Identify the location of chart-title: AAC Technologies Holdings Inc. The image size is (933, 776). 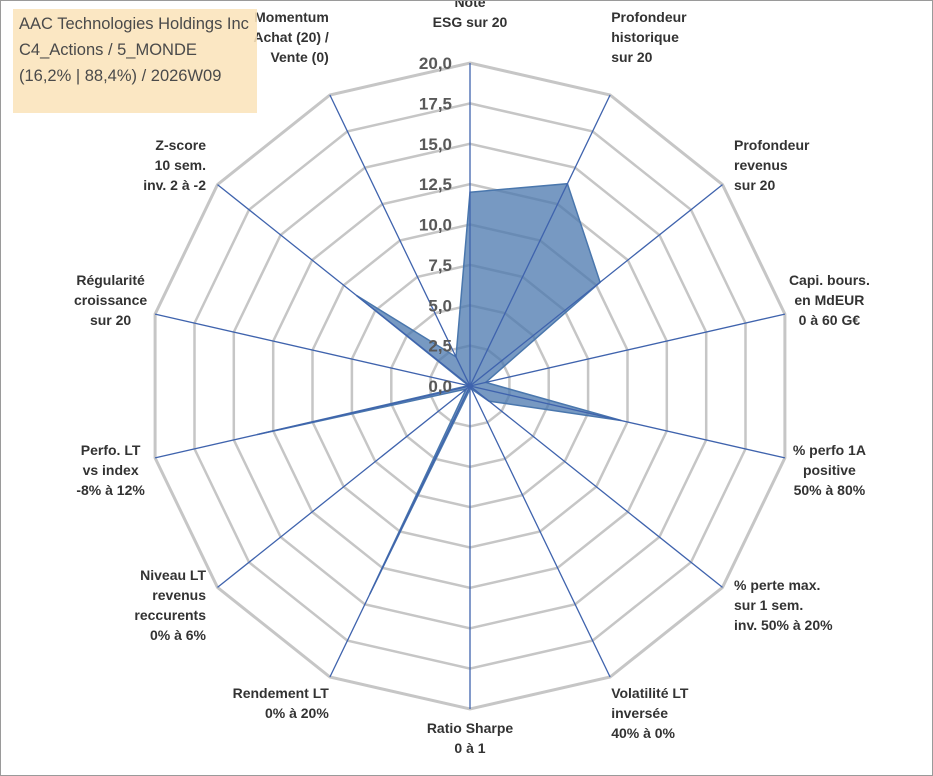
(134, 24).